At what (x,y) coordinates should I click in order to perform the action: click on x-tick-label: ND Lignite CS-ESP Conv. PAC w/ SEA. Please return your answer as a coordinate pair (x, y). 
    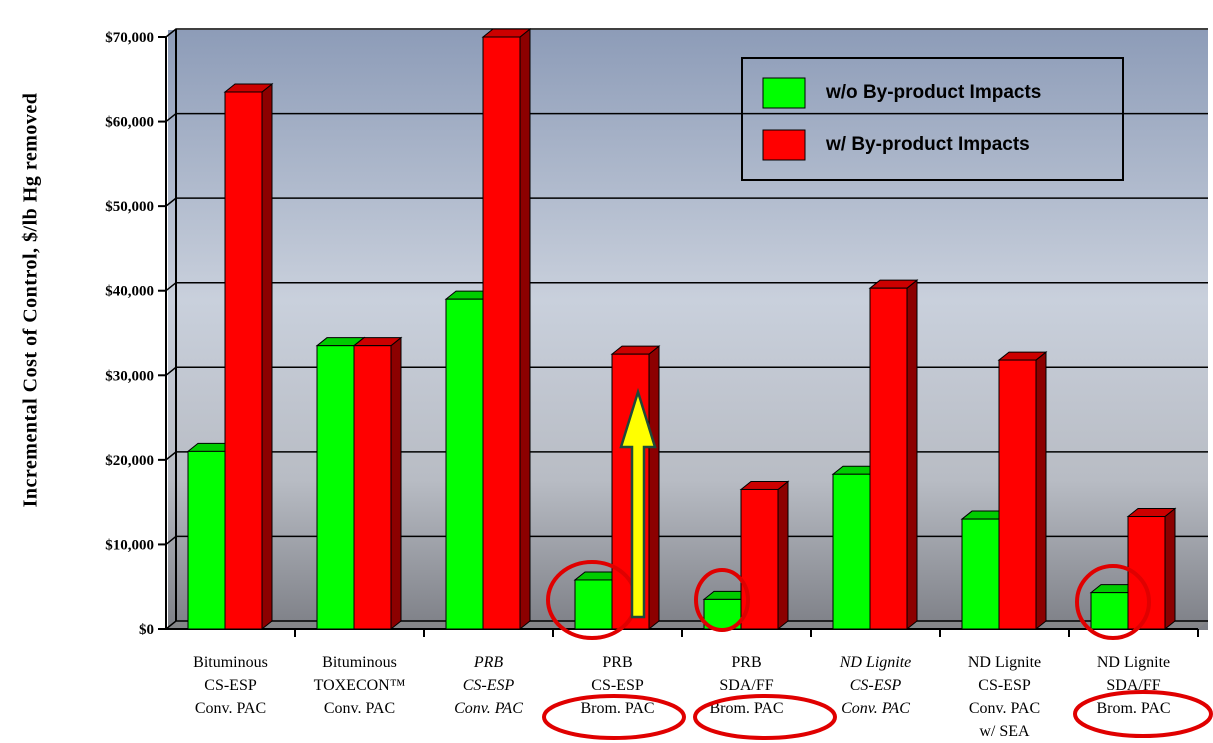
    Looking at the image, I should click on (1004, 697).